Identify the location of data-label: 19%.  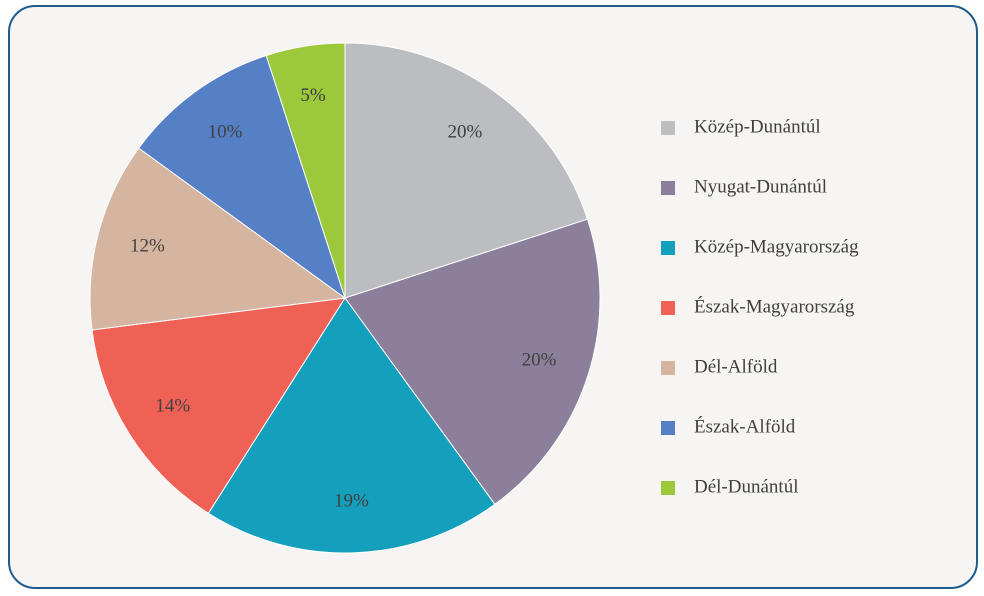
(351, 500).